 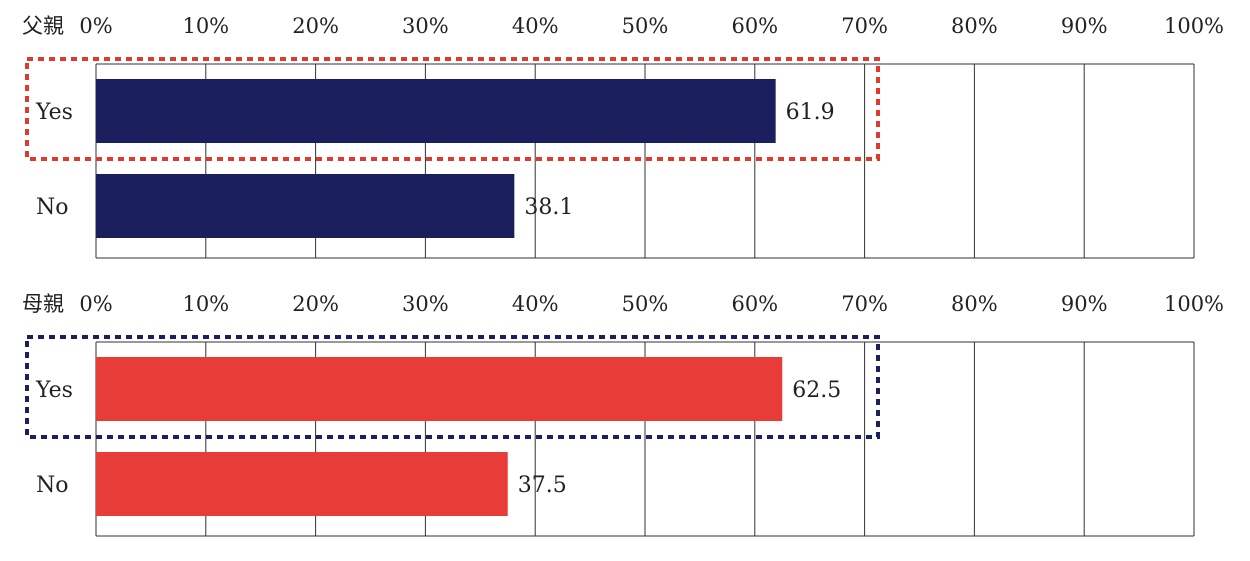 What do you see at coordinates (810, 112) in the screenshot?
I see `value-label: 61.9` at bounding box center [810, 112].